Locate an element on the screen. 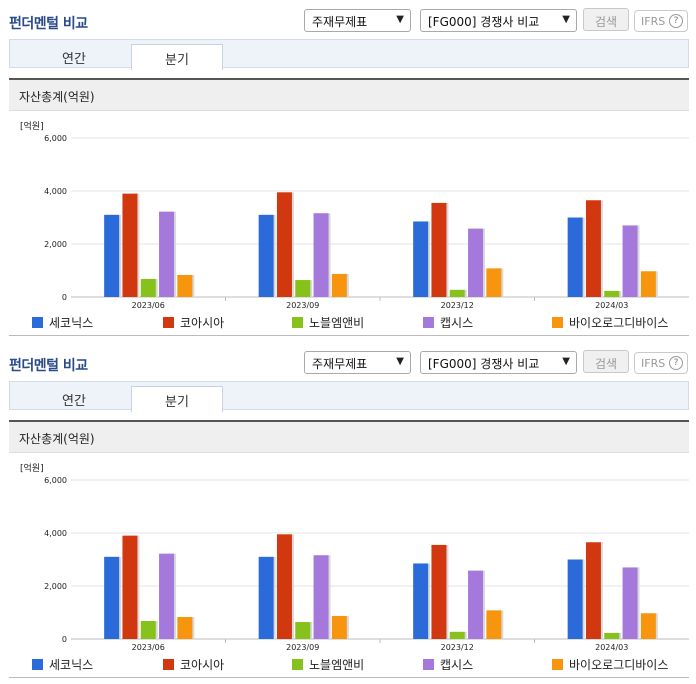 This screenshot has height=684, width=696. period-tabs: 연간 분기 is located at coordinates (349, 54).